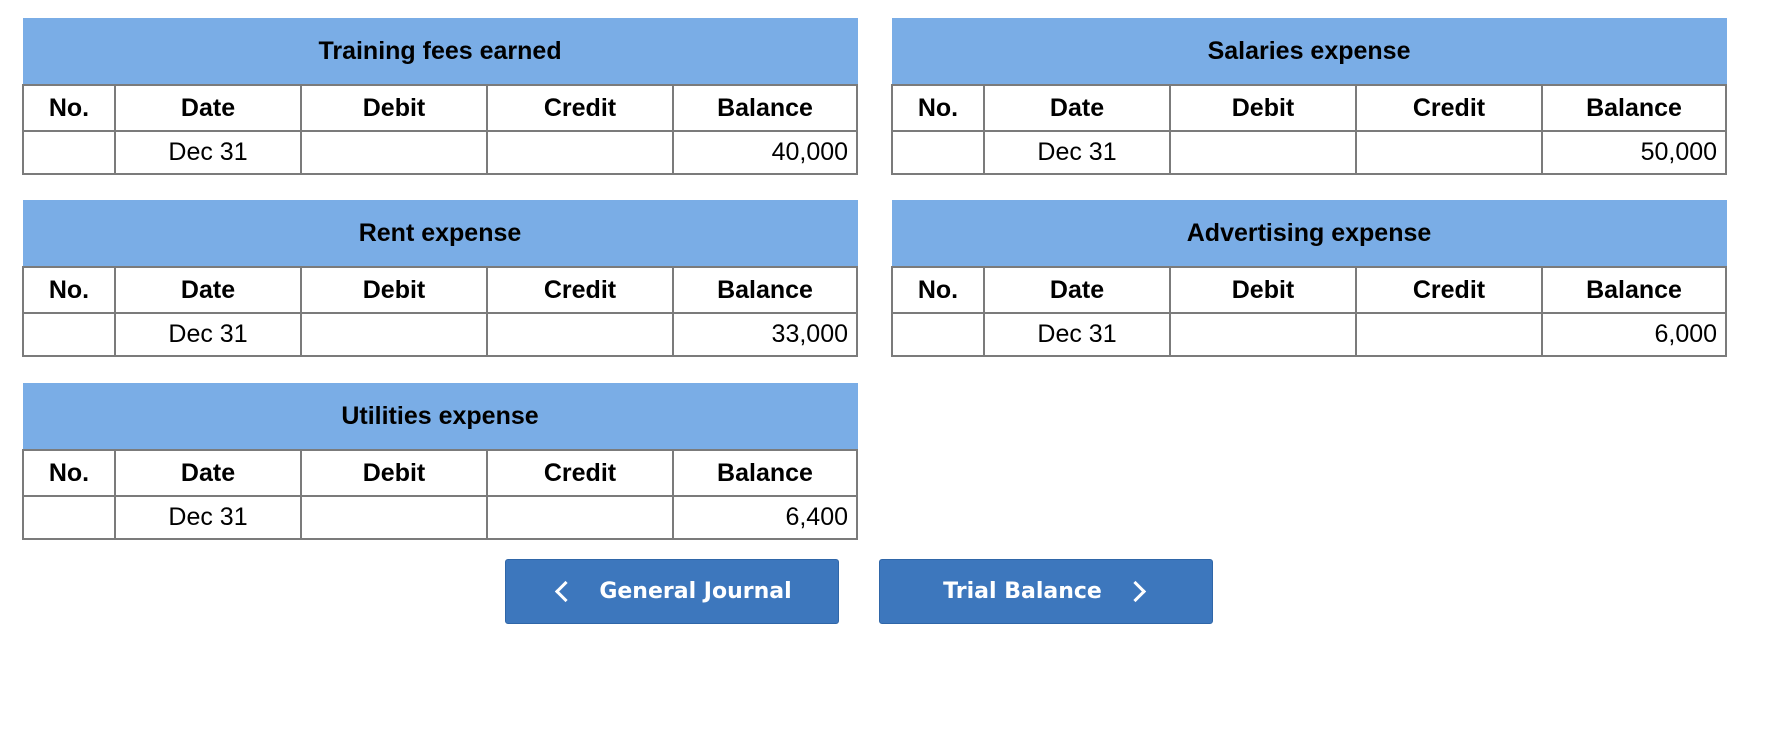 Image resolution: width=1786 pixels, height=752 pixels. What do you see at coordinates (1309, 234) in the screenshot?
I see `ledger-title: Advertising expense` at bounding box center [1309, 234].